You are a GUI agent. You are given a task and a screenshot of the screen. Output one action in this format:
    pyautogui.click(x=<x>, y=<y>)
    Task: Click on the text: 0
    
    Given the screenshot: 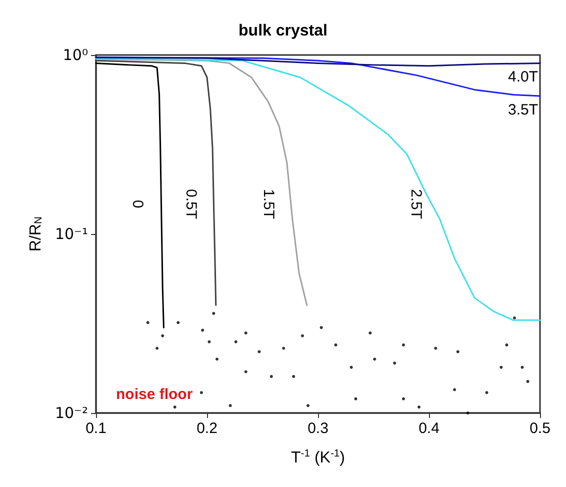 What is the action you would take?
    pyautogui.click(x=137, y=204)
    